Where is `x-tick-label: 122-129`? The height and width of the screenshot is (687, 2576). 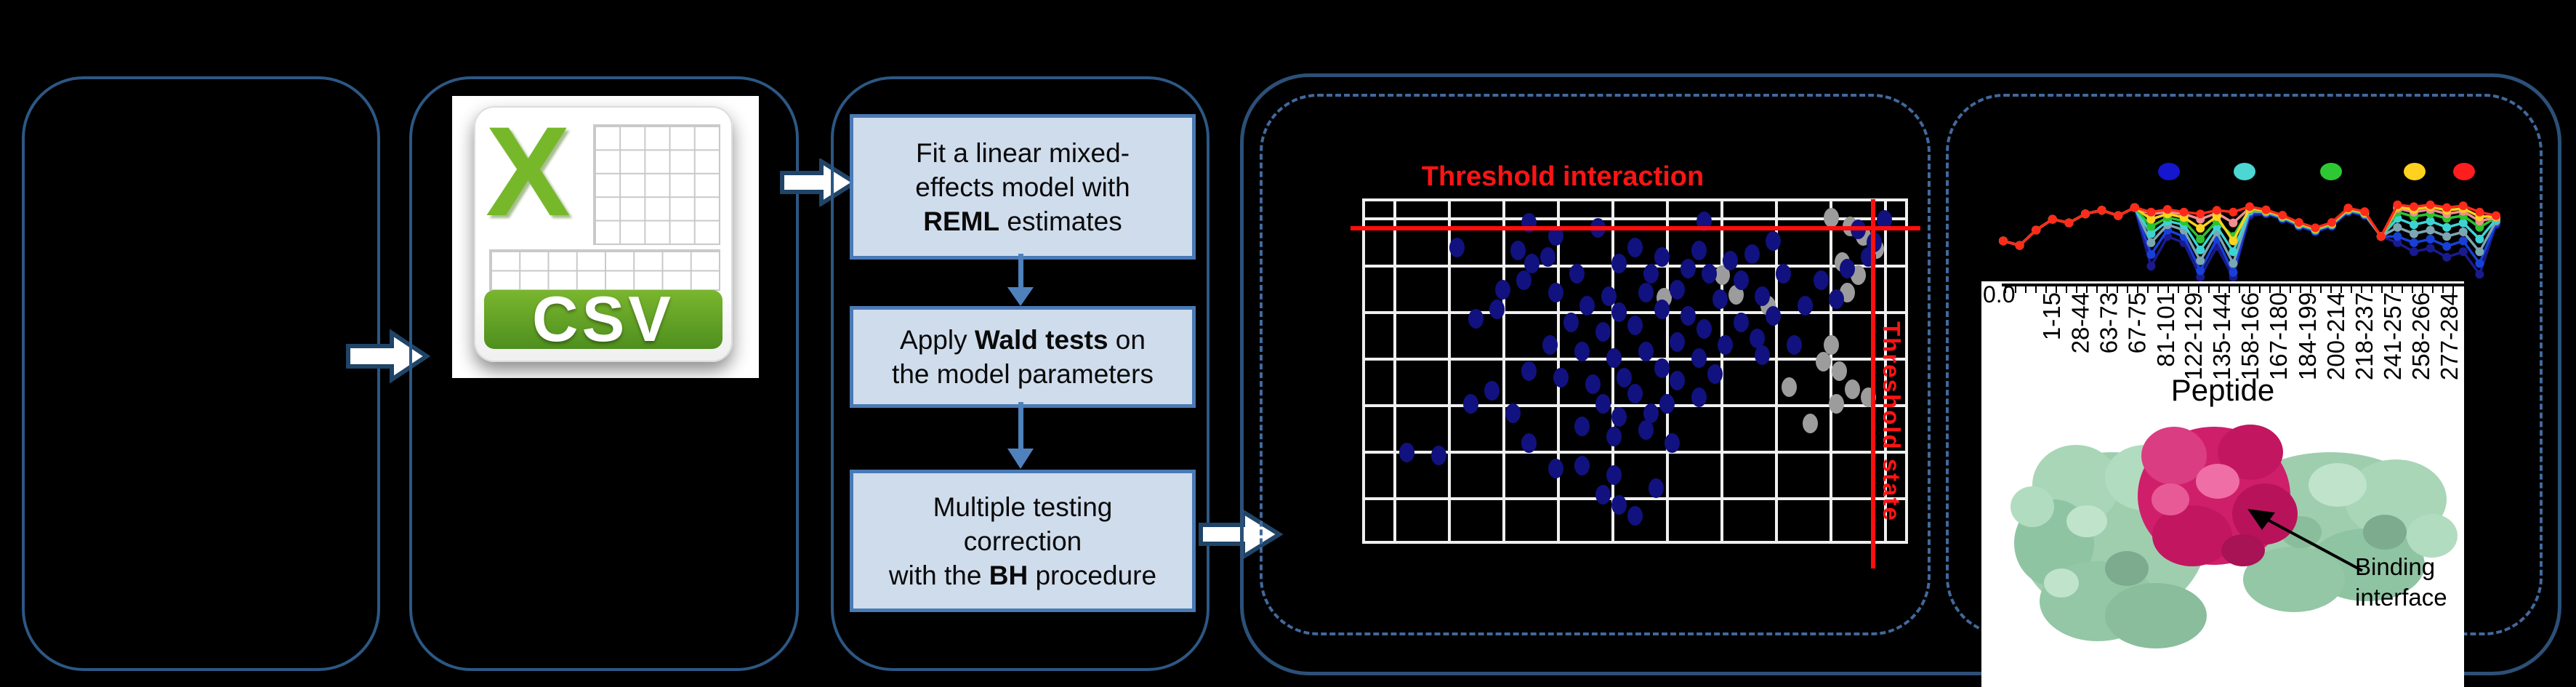 x-tick-label: 122-129 is located at coordinates (2193, 336).